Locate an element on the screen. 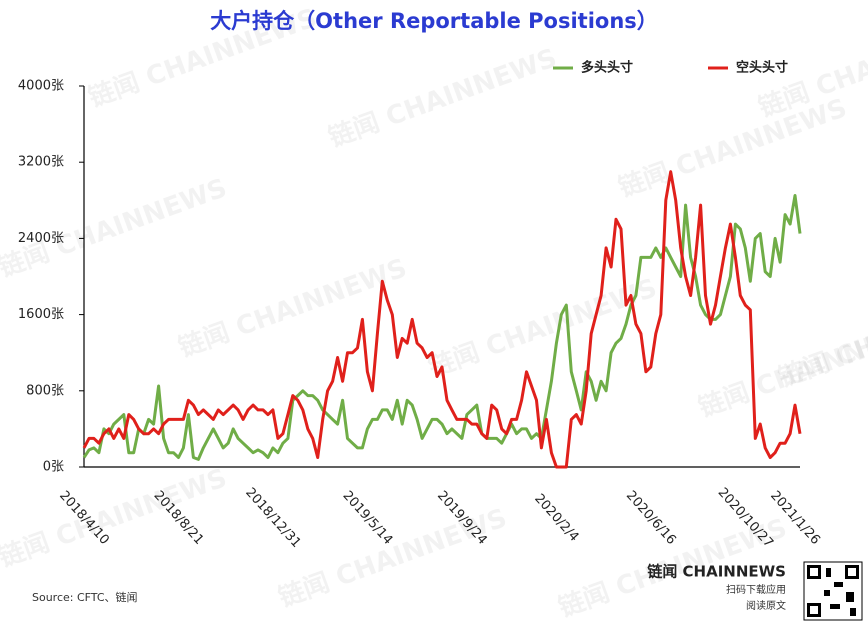  brand: 链闻 CHAINNEWS is located at coordinates (716, 572).